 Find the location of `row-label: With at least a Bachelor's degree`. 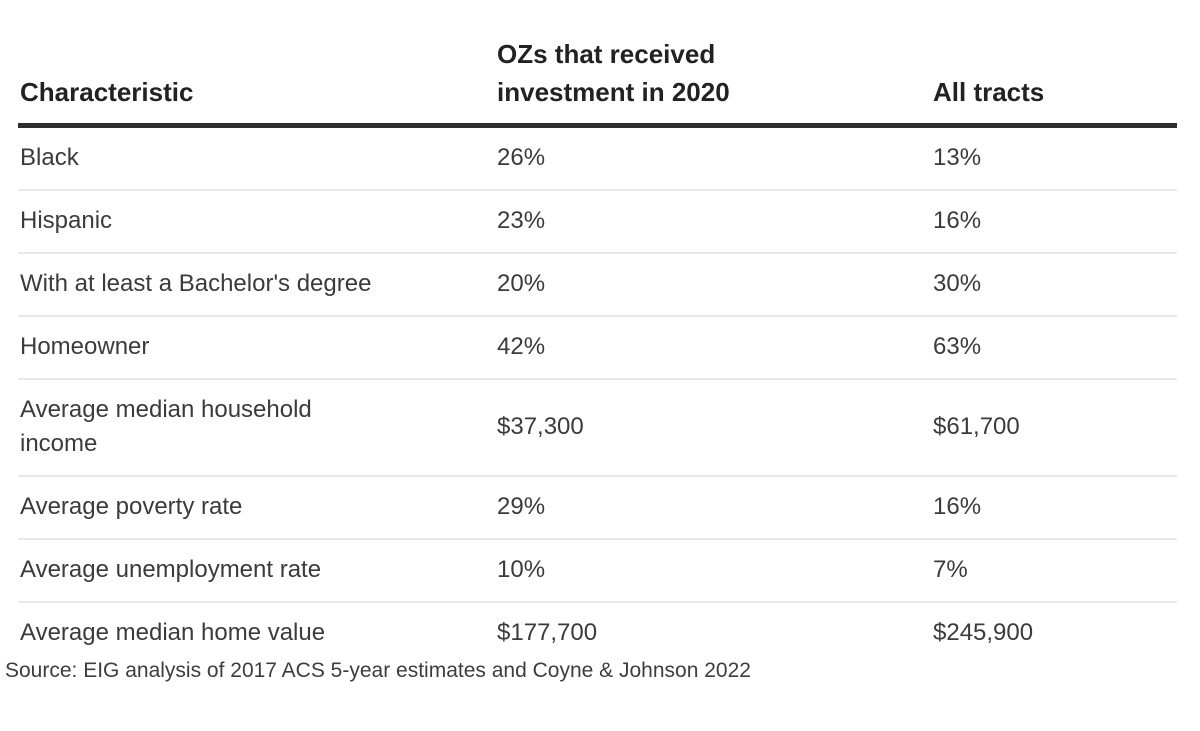

row-label: With at least a Bachelor's degree is located at coordinates (257, 284).